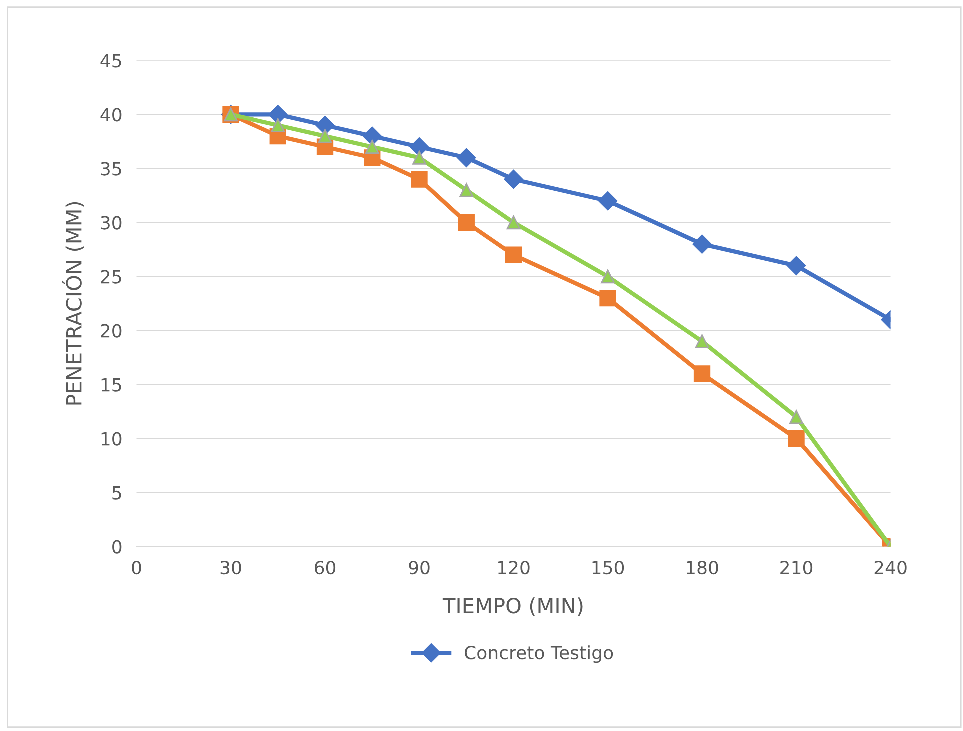  Describe the element at coordinates (702, 567) in the screenshot. I see `x-tick-label: 180` at that location.